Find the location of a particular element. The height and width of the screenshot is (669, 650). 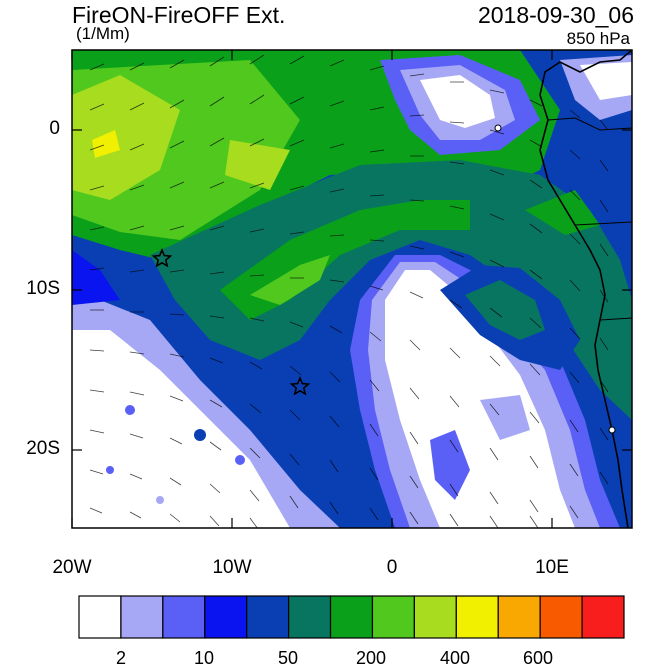

pressure-level-label: 850 hPa is located at coordinates (598, 38).